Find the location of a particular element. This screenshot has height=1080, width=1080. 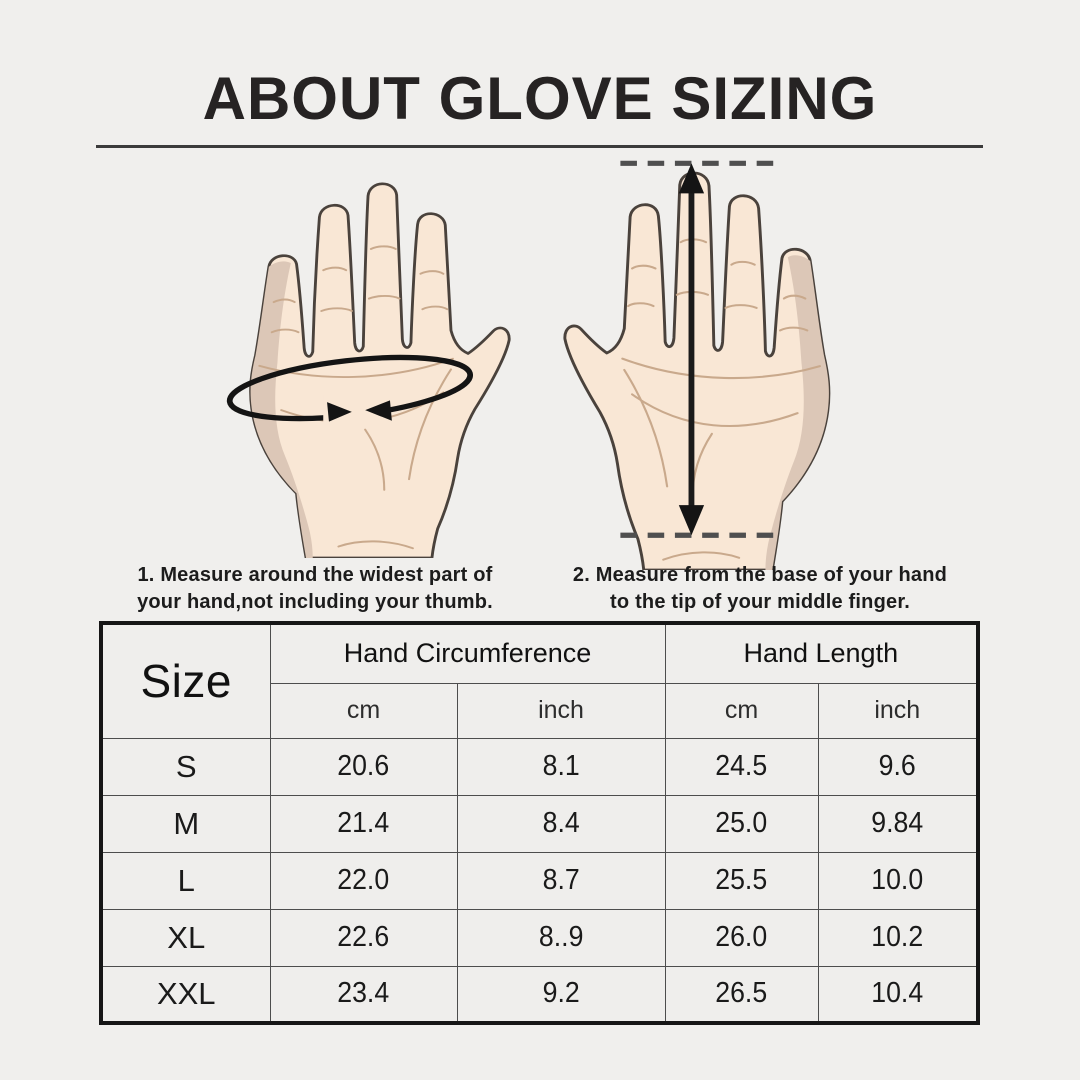

hand-length-icon is located at coordinates (697, 365).